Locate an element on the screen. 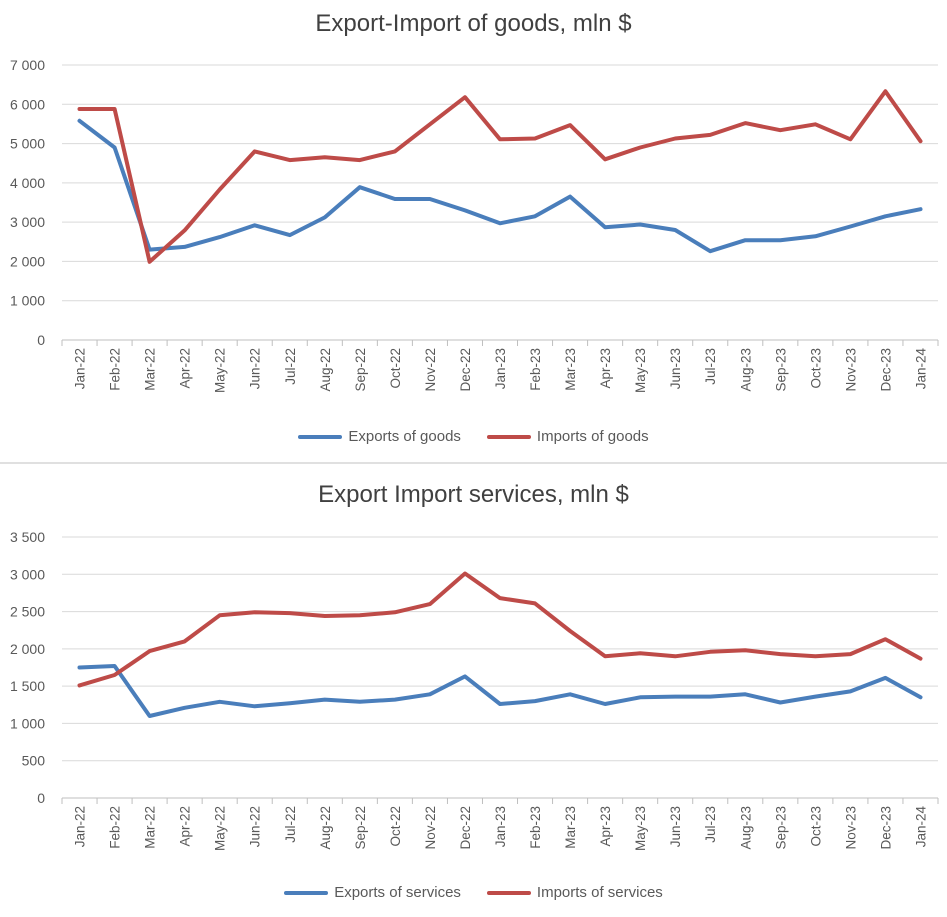  panel-divider is located at coordinates (473, 463).